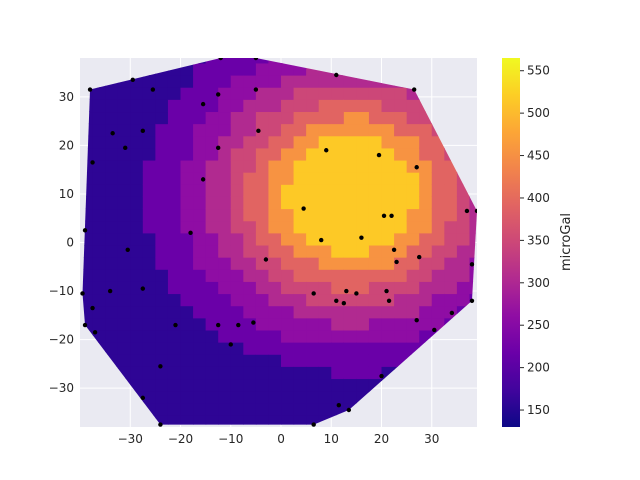 The width and height of the screenshot is (640, 480). I want to click on colorbar-tick-label: 350, so click(538, 240).